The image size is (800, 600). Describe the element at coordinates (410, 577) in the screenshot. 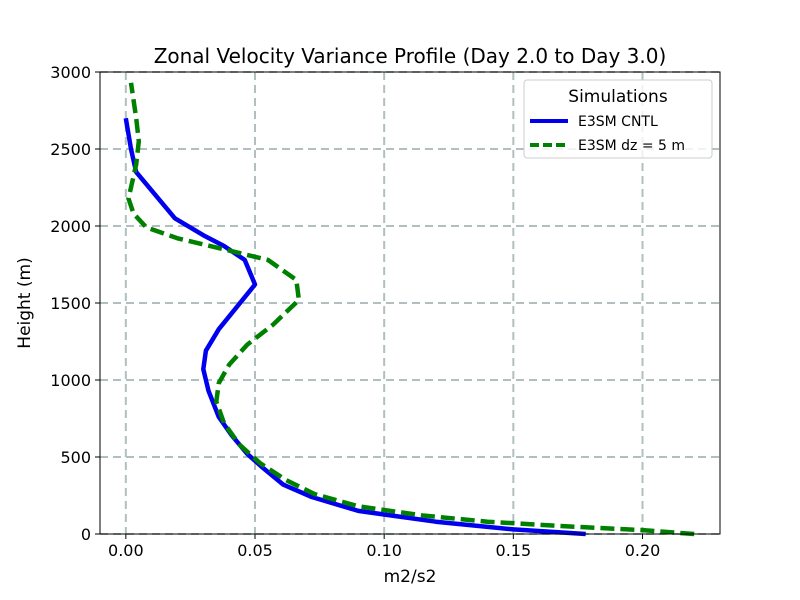

I see `x-axis-label: m2/s2` at that location.